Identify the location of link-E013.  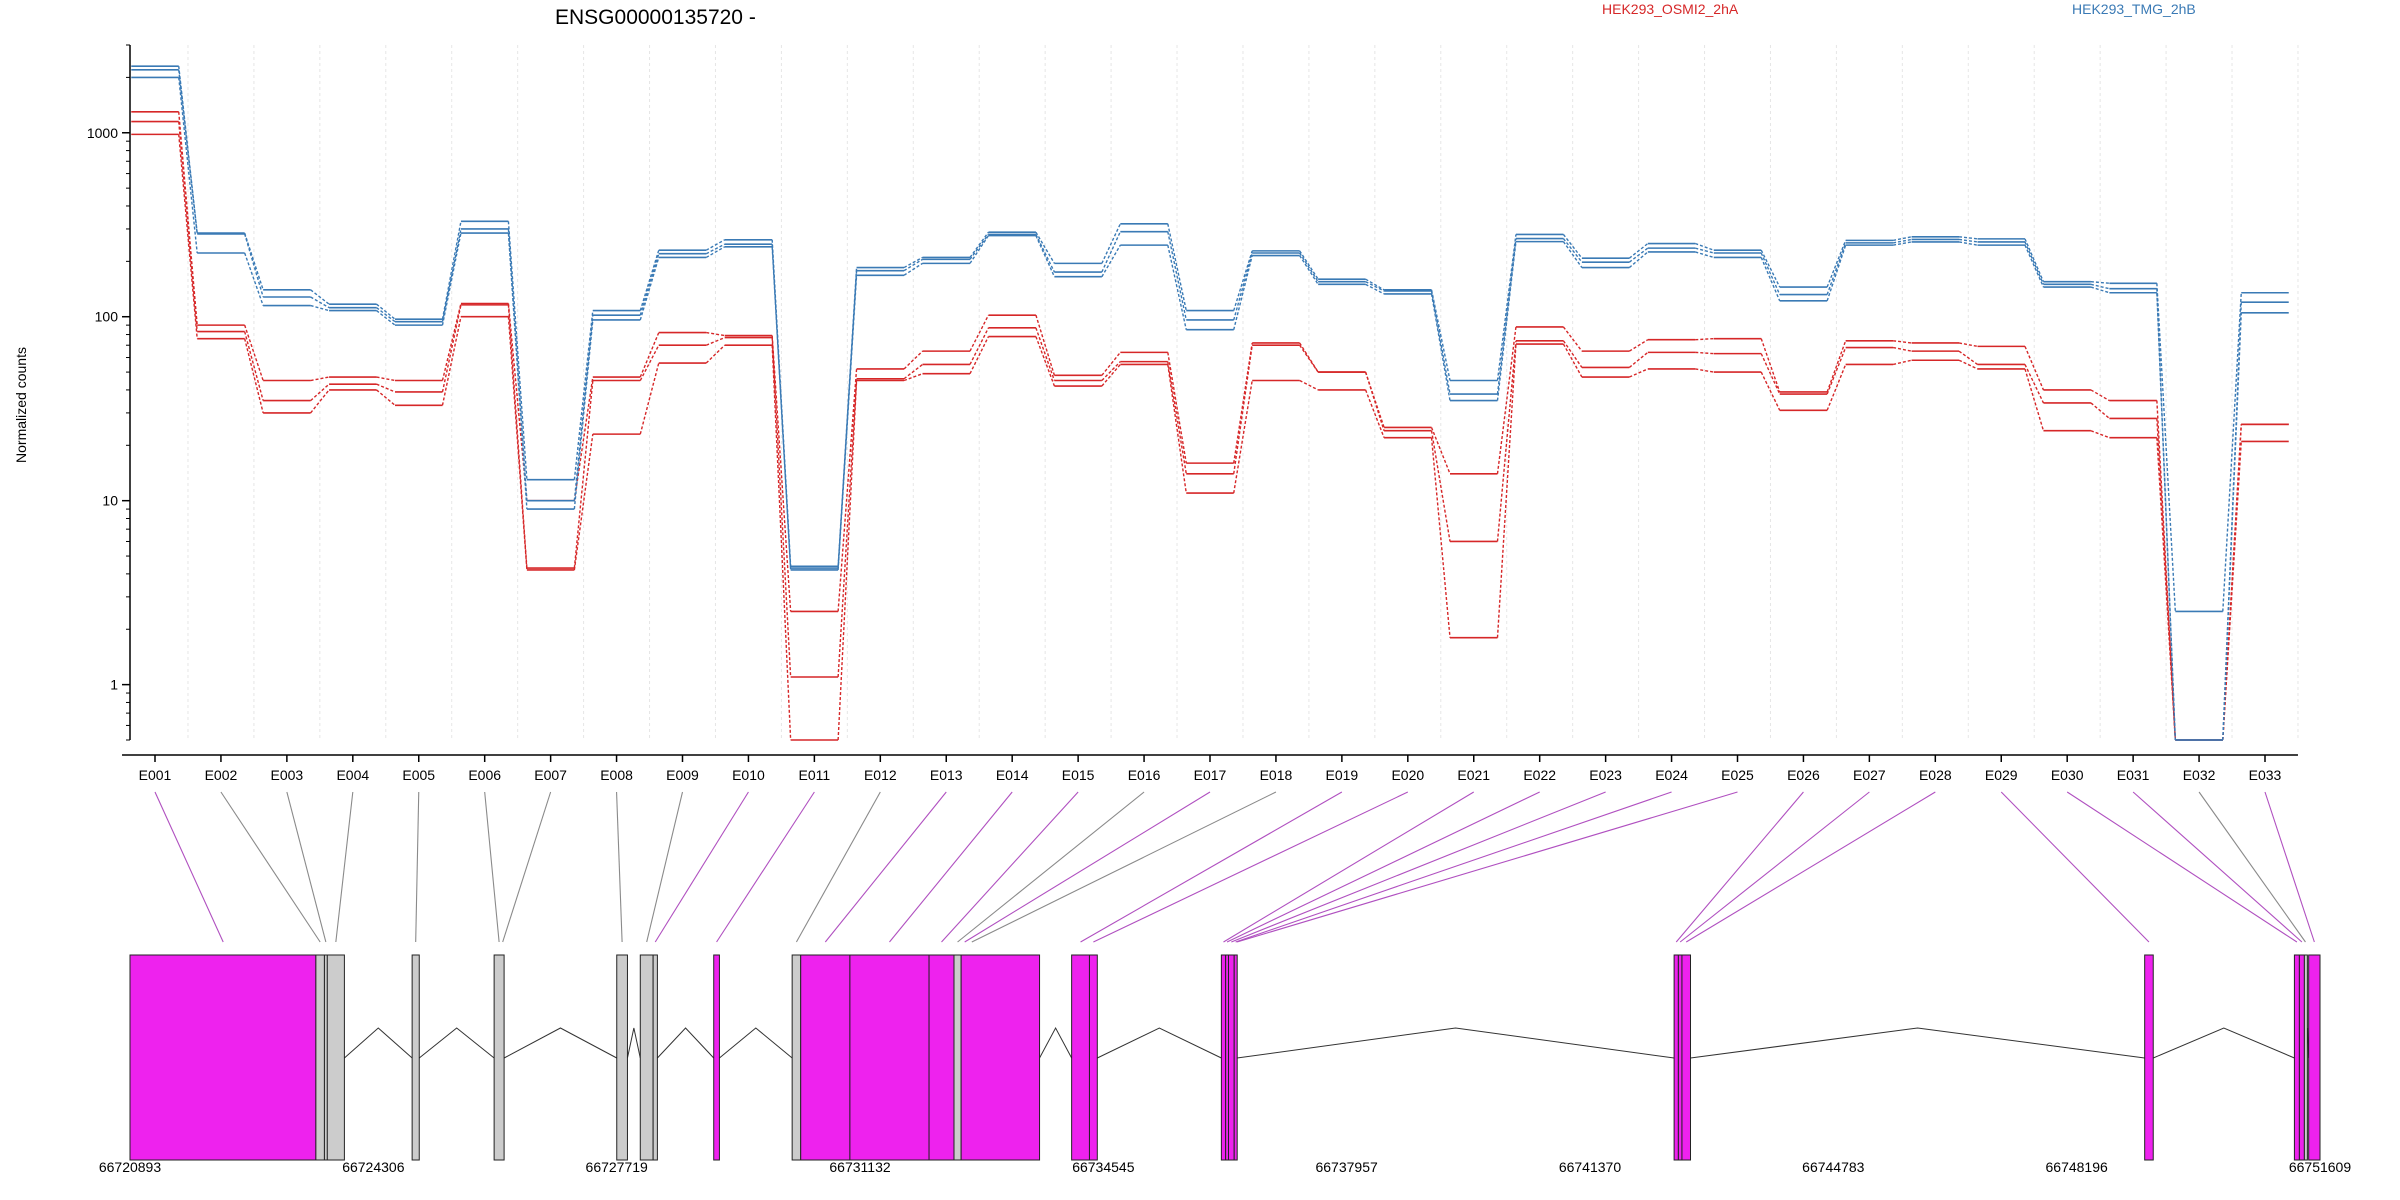
(885, 867).